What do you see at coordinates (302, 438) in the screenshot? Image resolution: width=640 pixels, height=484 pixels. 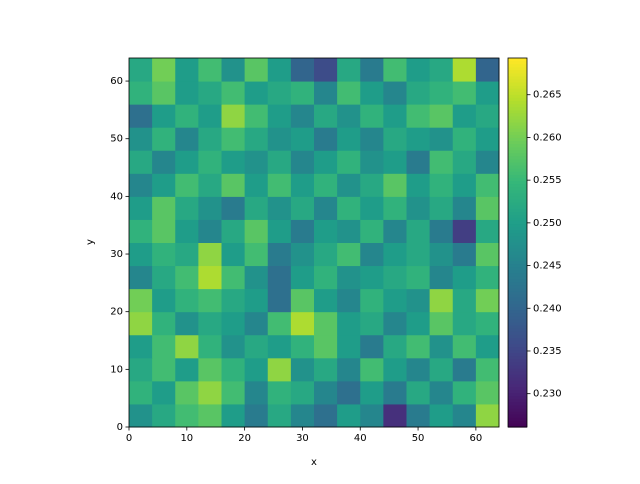 I see `x-tick-label: 30` at bounding box center [302, 438].